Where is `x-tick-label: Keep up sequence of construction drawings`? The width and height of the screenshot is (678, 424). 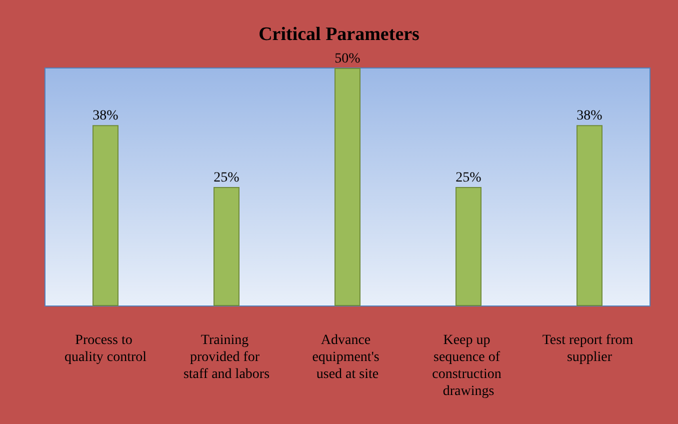
x-tick-label: Keep up sequence of construction drawings is located at coordinates (468, 366).